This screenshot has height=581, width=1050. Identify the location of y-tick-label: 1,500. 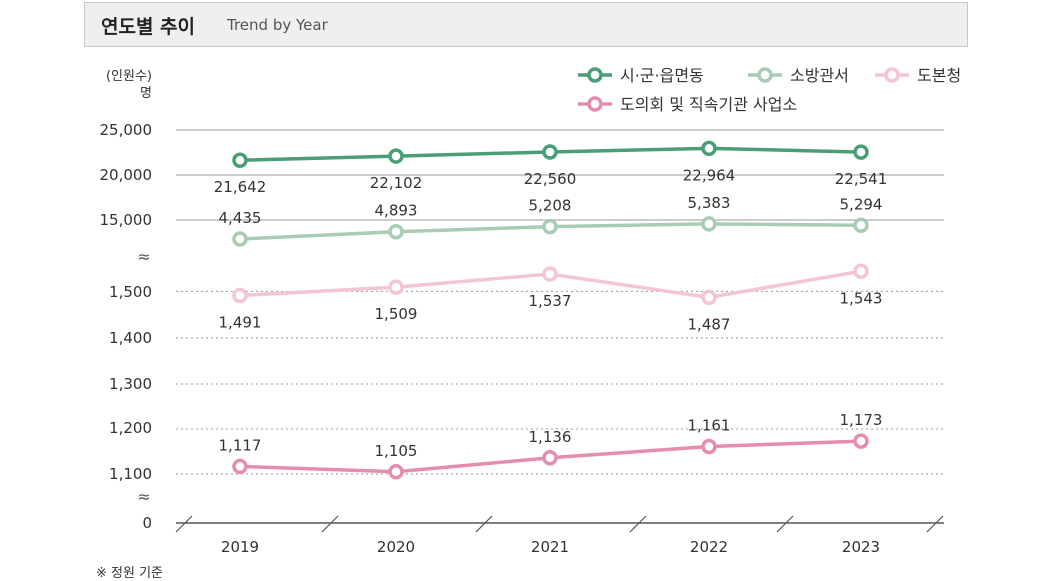
(130, 292).